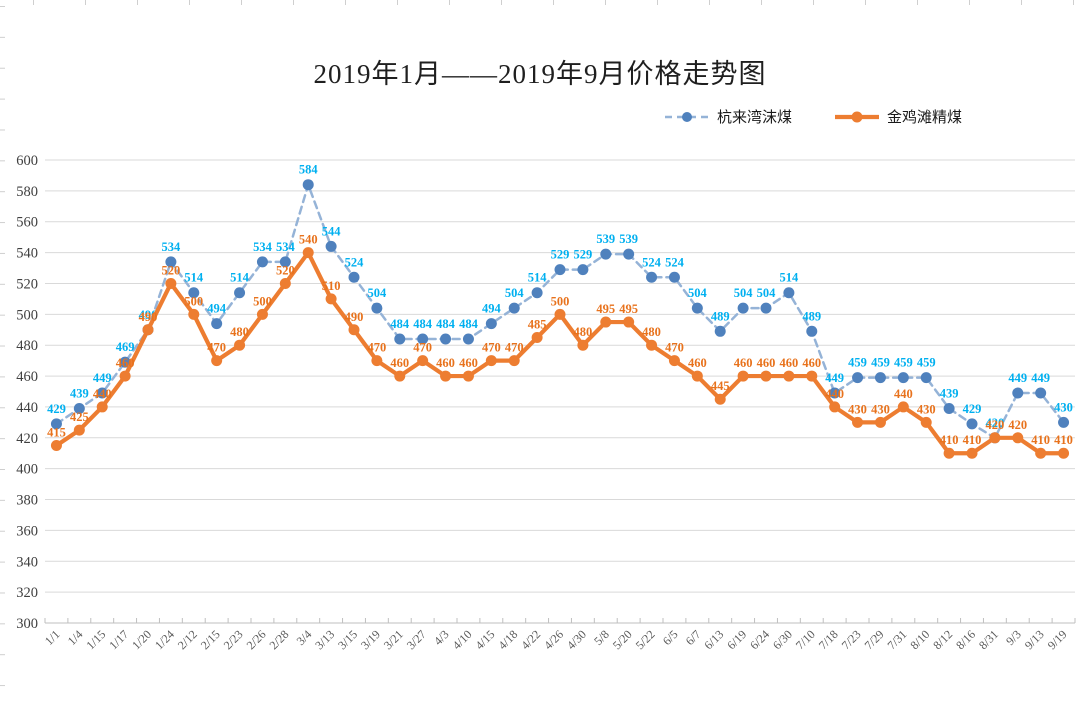 The height and width of the screenshot is (702, 1080). What do you see at coordinates (141, 639) in the screenshot?
I see `x-axis-label: 1/20` at bounding box center [141, 639].